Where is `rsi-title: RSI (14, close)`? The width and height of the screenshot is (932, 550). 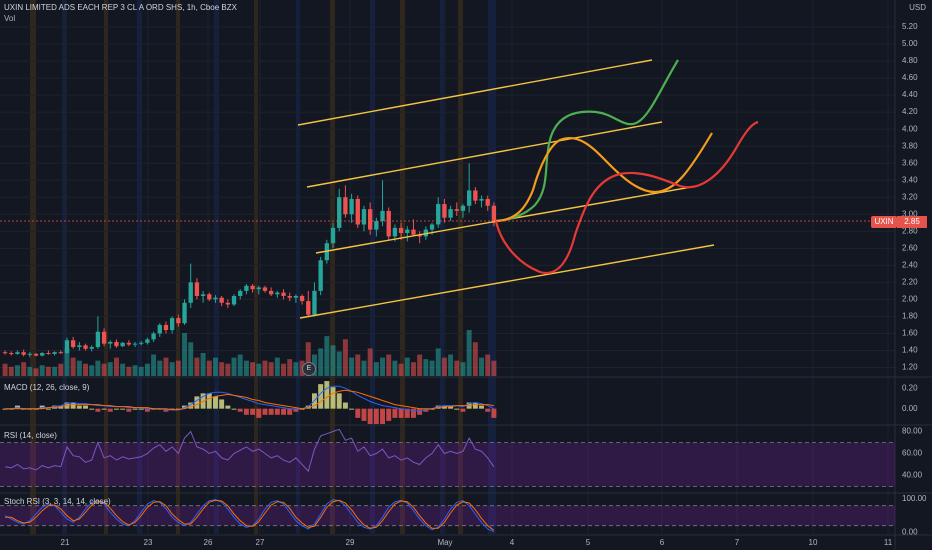
rsi-title: RSI (14, close) is located at coordinates (30, 435).